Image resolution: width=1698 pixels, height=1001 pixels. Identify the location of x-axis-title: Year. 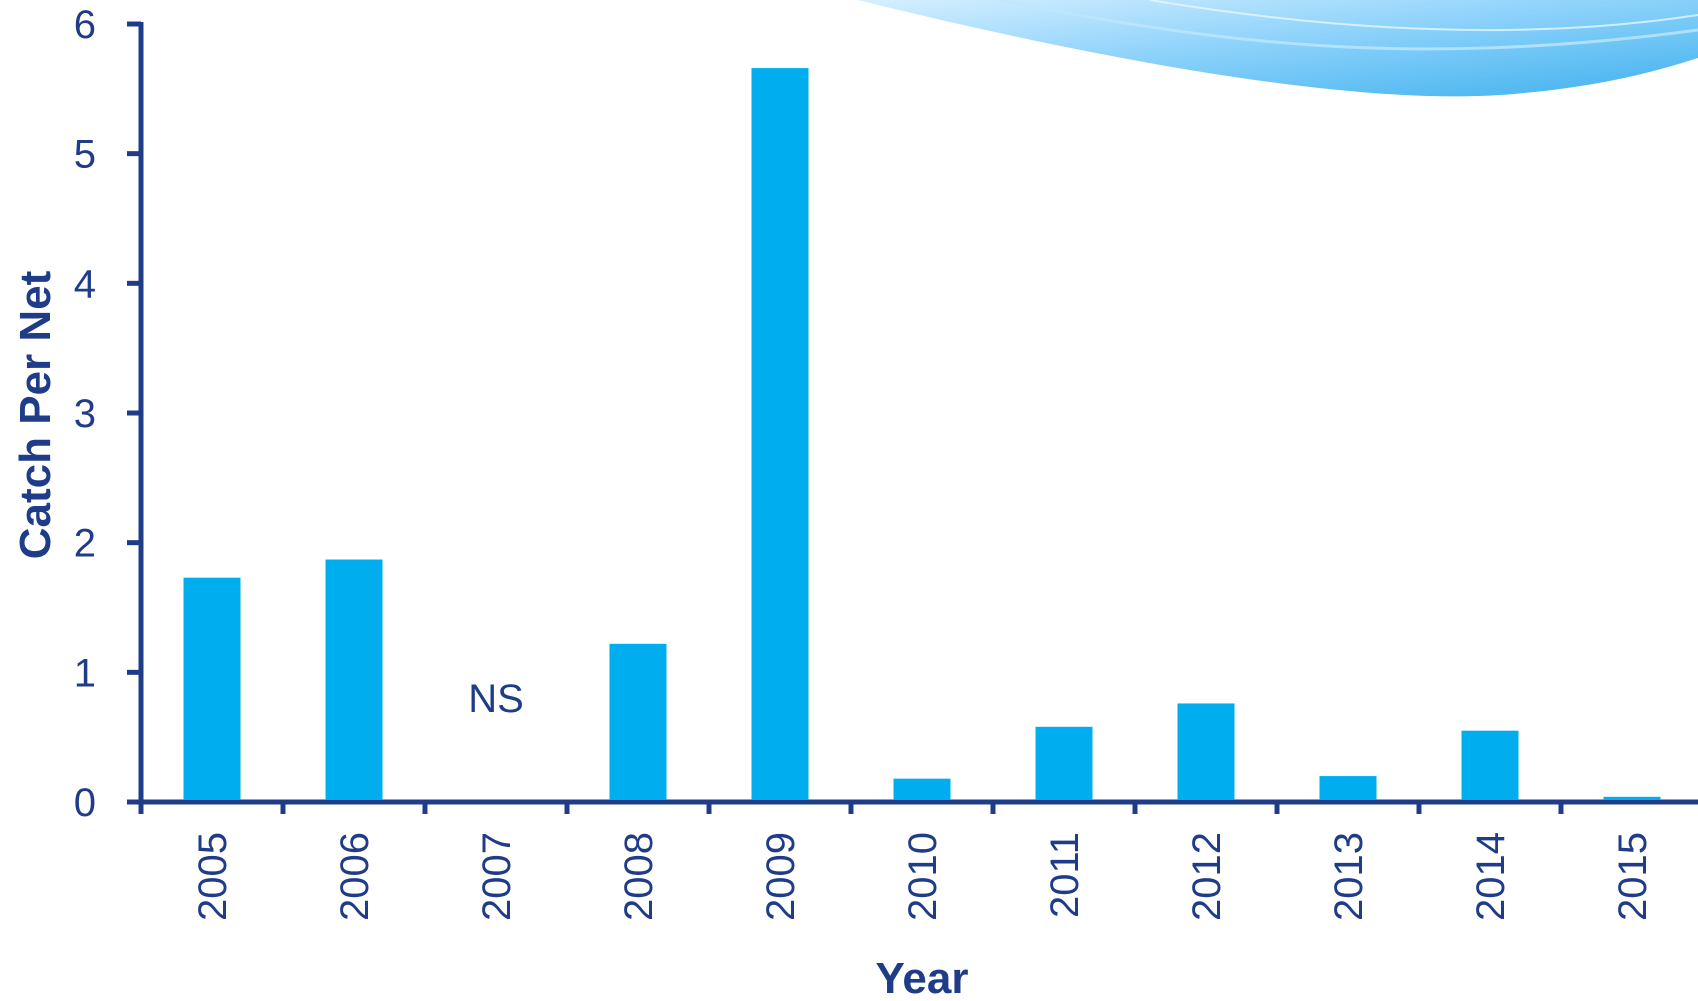
(922, 977).